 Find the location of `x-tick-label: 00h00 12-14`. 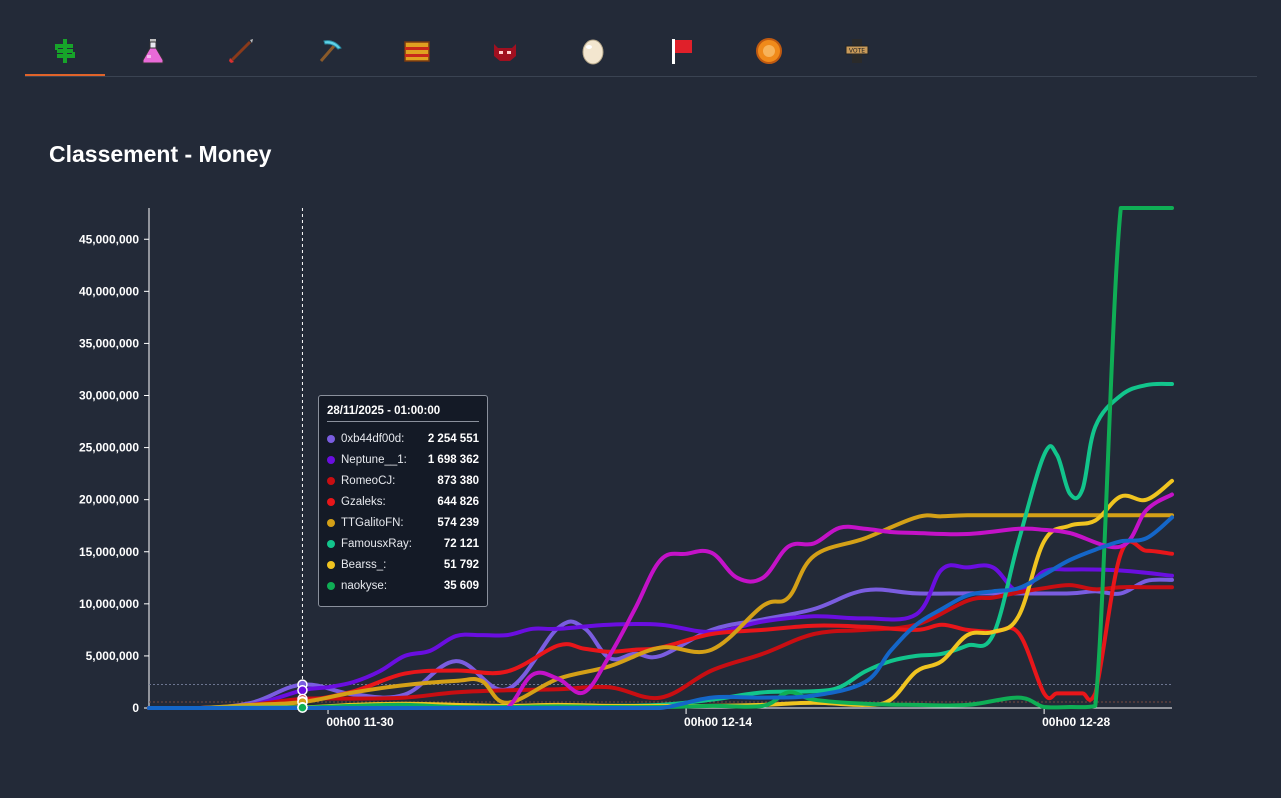

x-tick-label: 00h00 12-14 is located at coordinates (718, 722).